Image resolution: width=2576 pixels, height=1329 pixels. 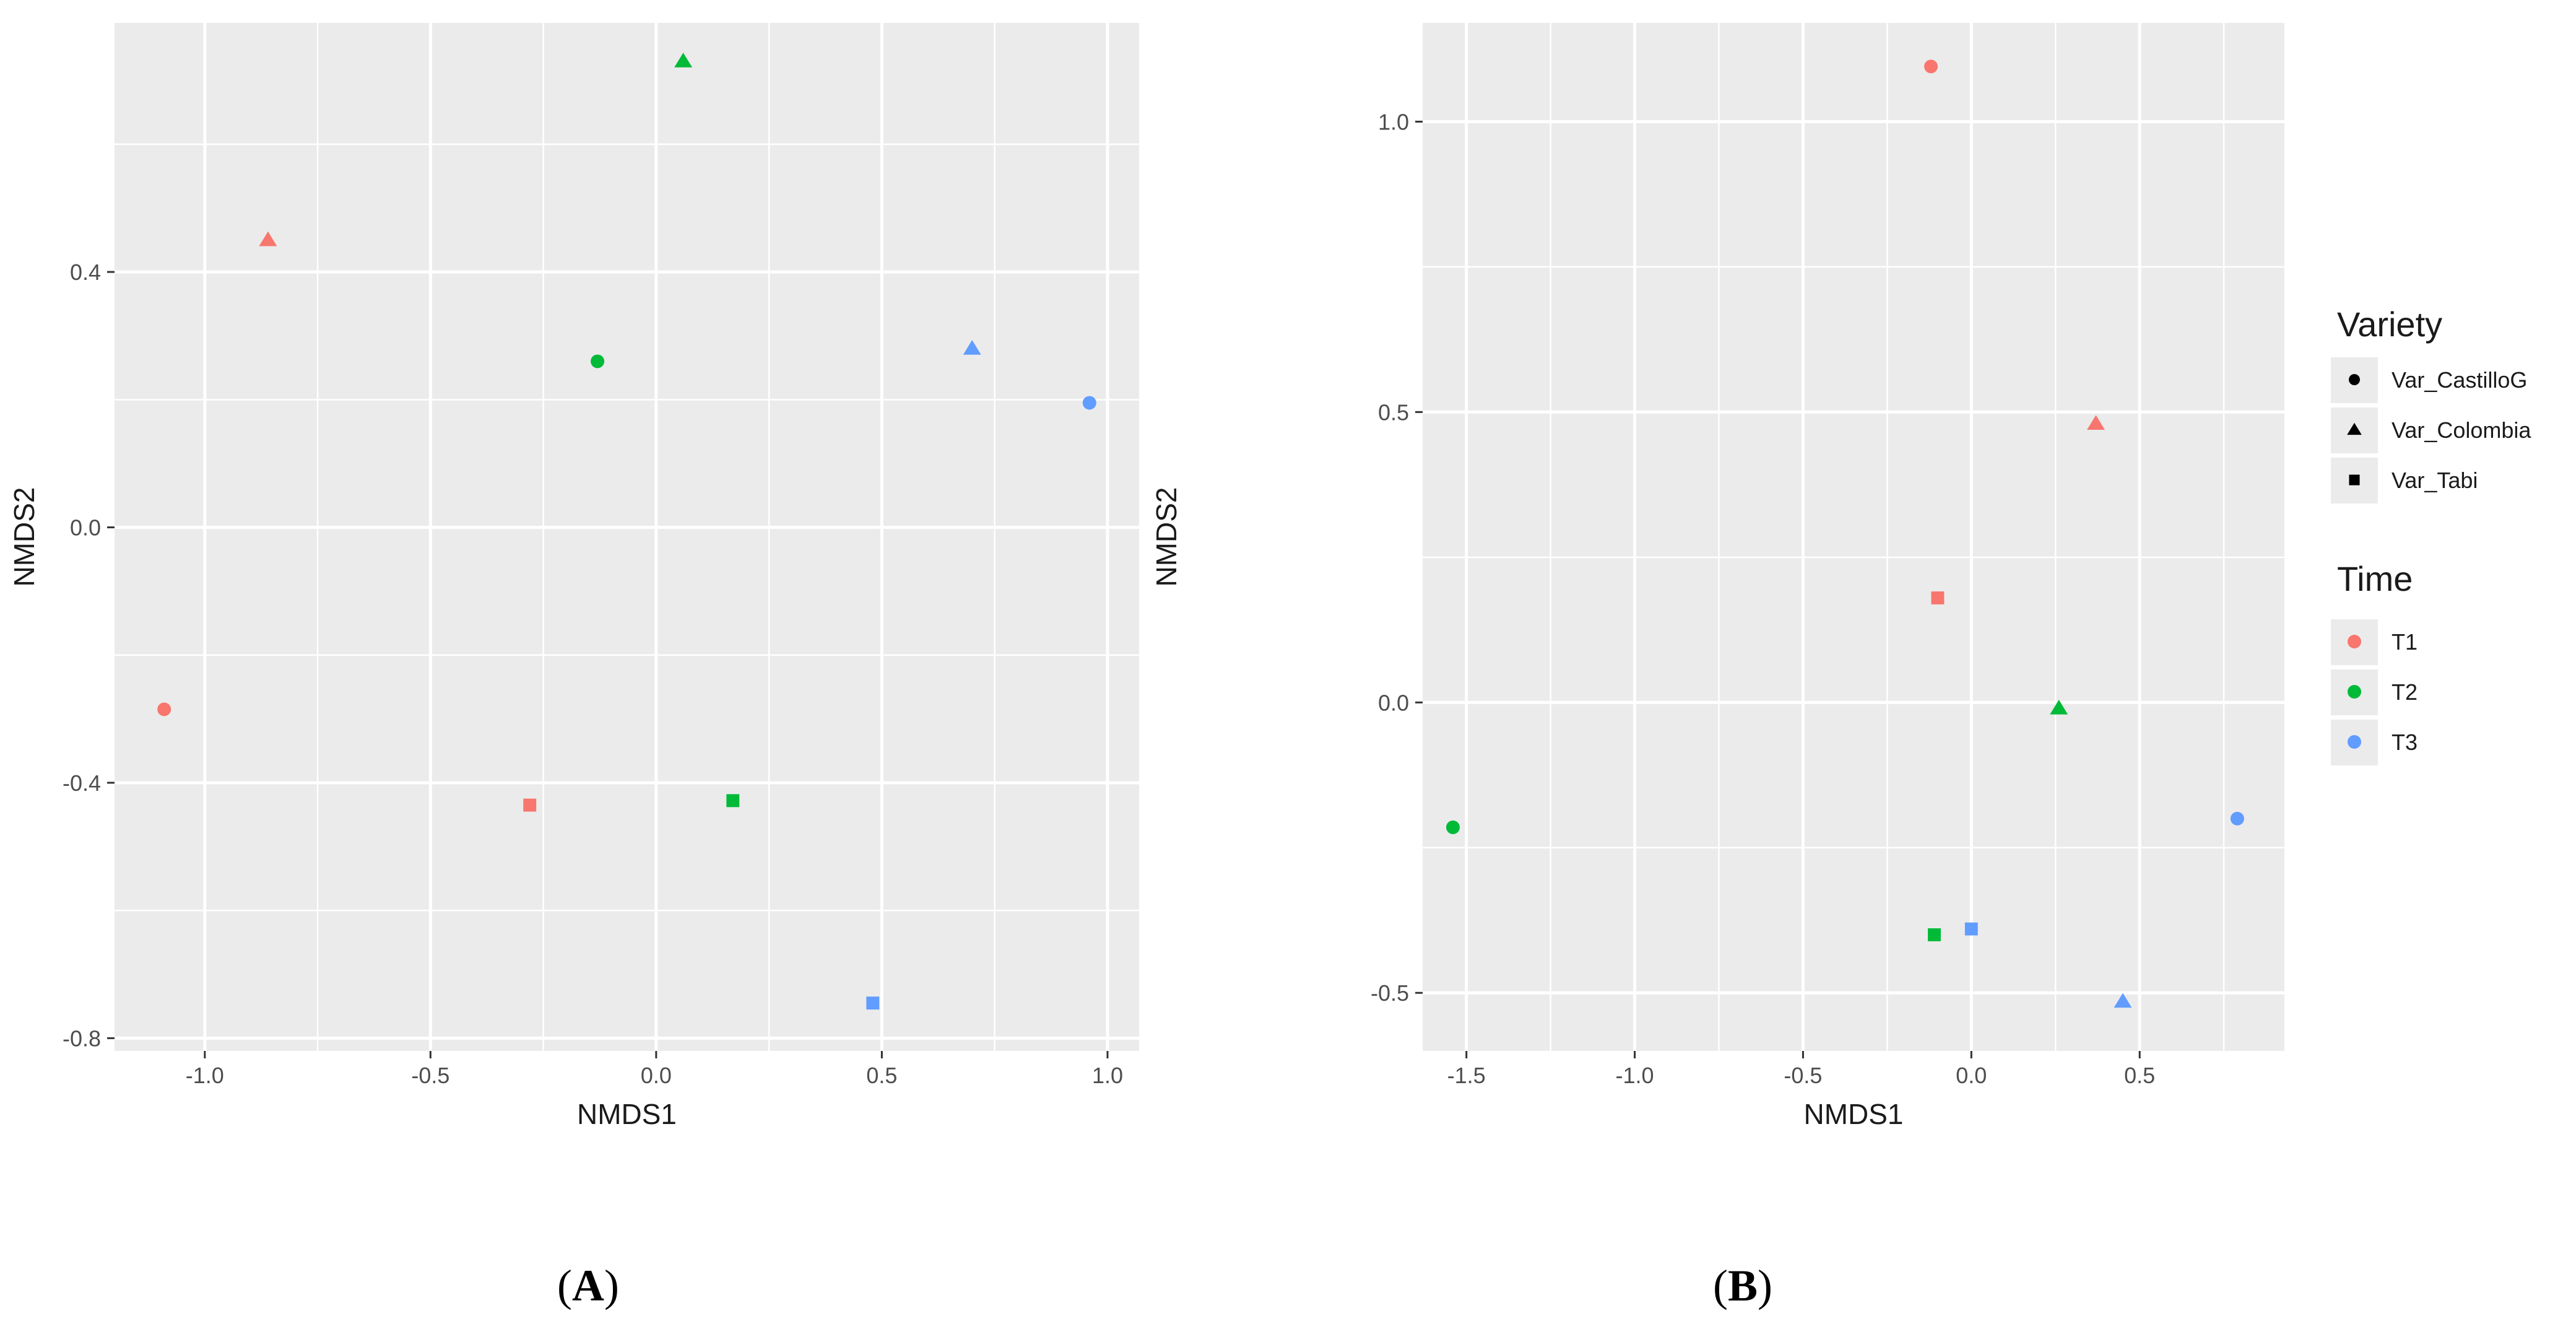 I want to click on panel-b-x-tick-label: -1.5, so click(x=1466, y=1075).